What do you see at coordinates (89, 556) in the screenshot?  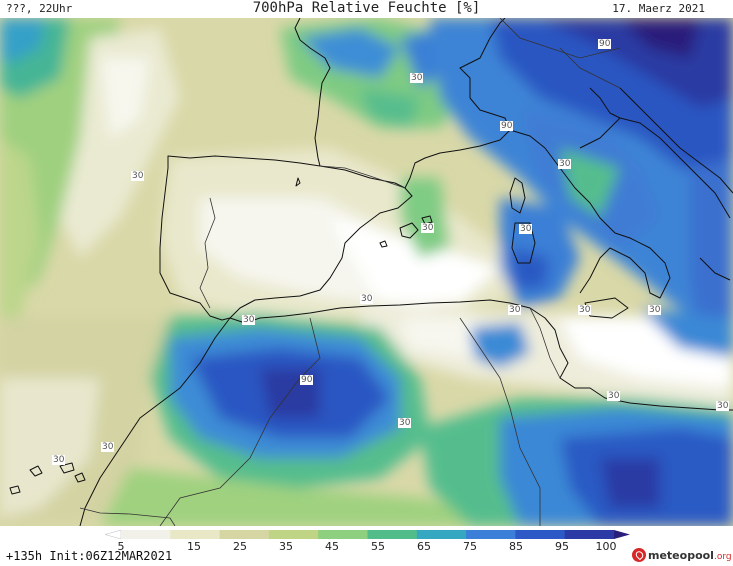 I see `run-info: +135h Init:06Z12MAR2021` at bounding box center [89, 556].